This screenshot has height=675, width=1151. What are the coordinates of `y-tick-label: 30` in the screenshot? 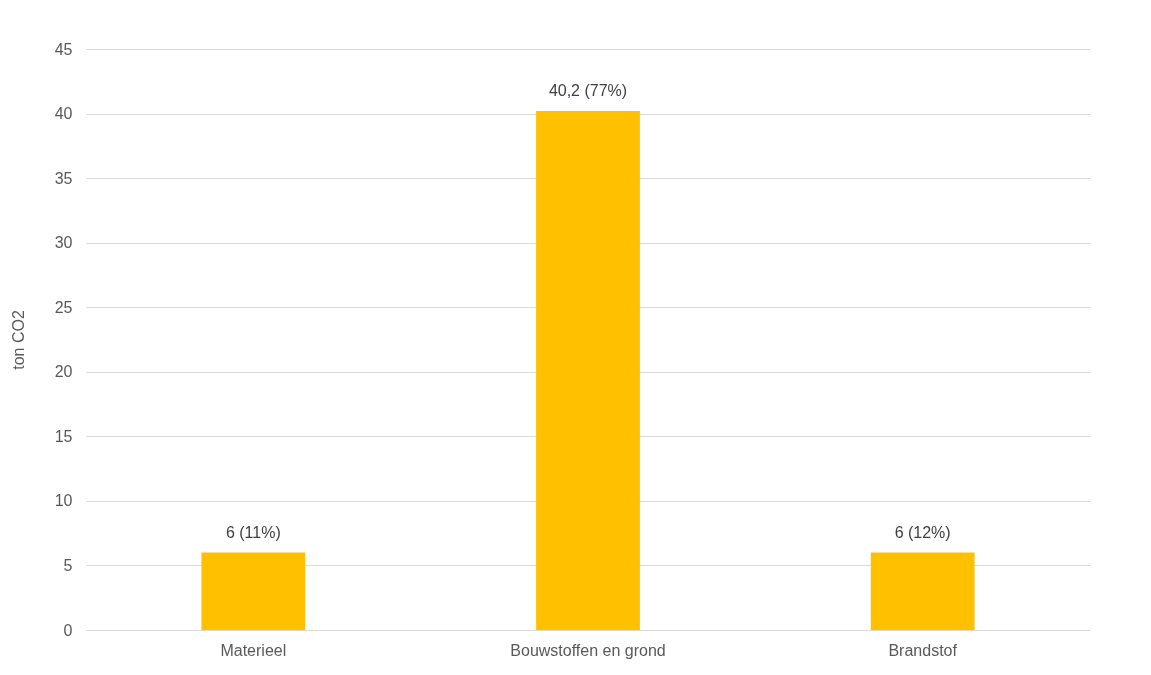 It's located at (63, 243).